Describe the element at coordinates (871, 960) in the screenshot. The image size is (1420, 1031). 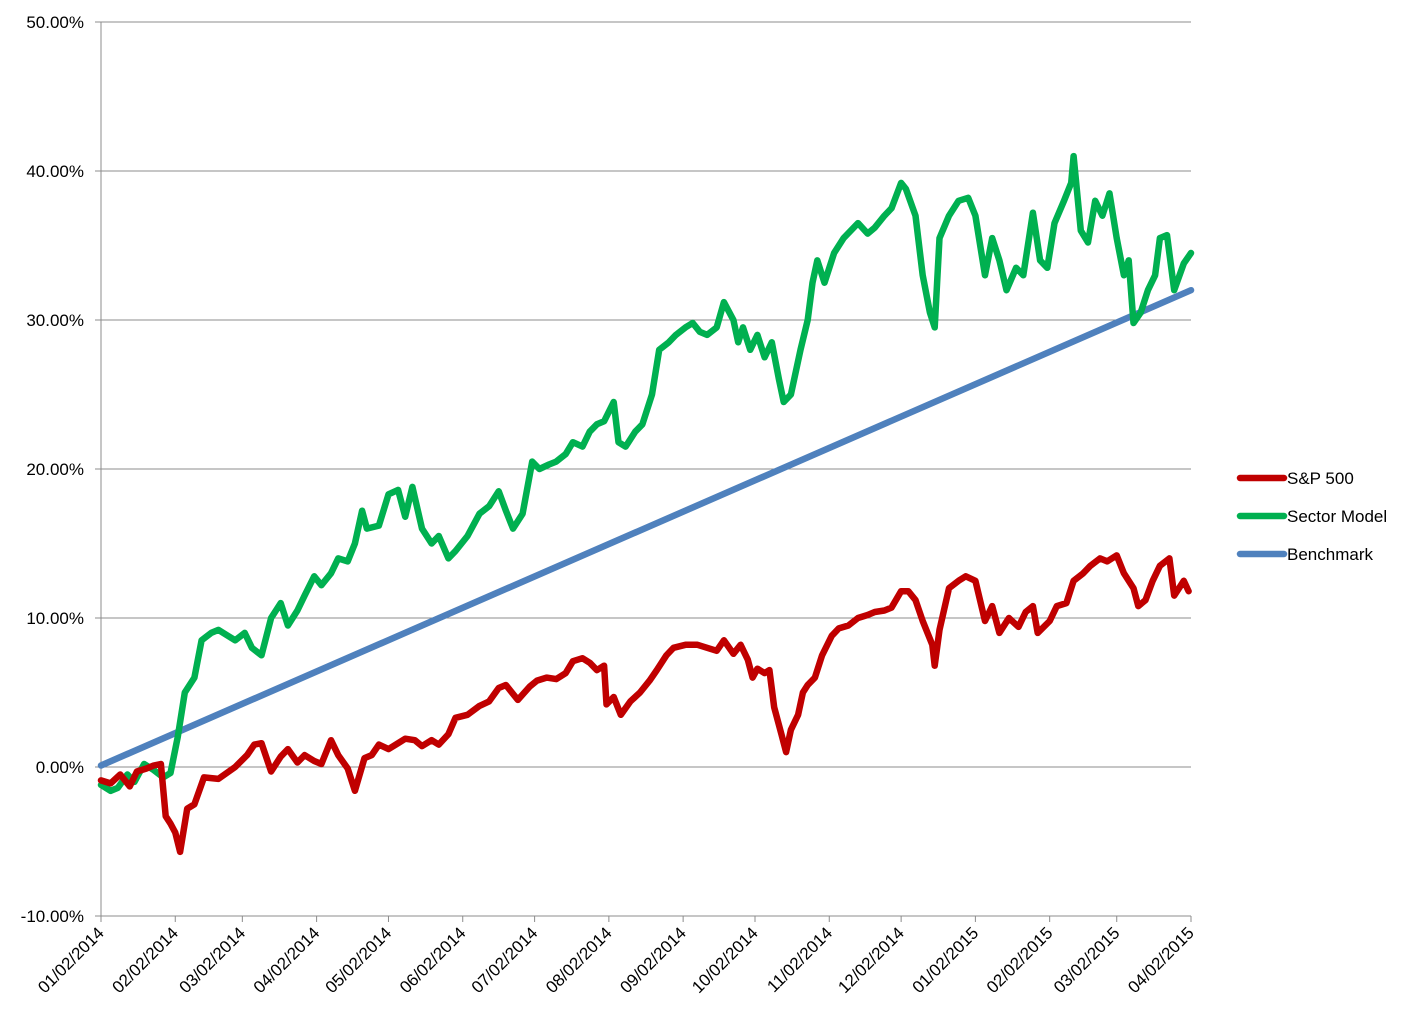
I see `x-tick-label: 12/02/2014` at that location.